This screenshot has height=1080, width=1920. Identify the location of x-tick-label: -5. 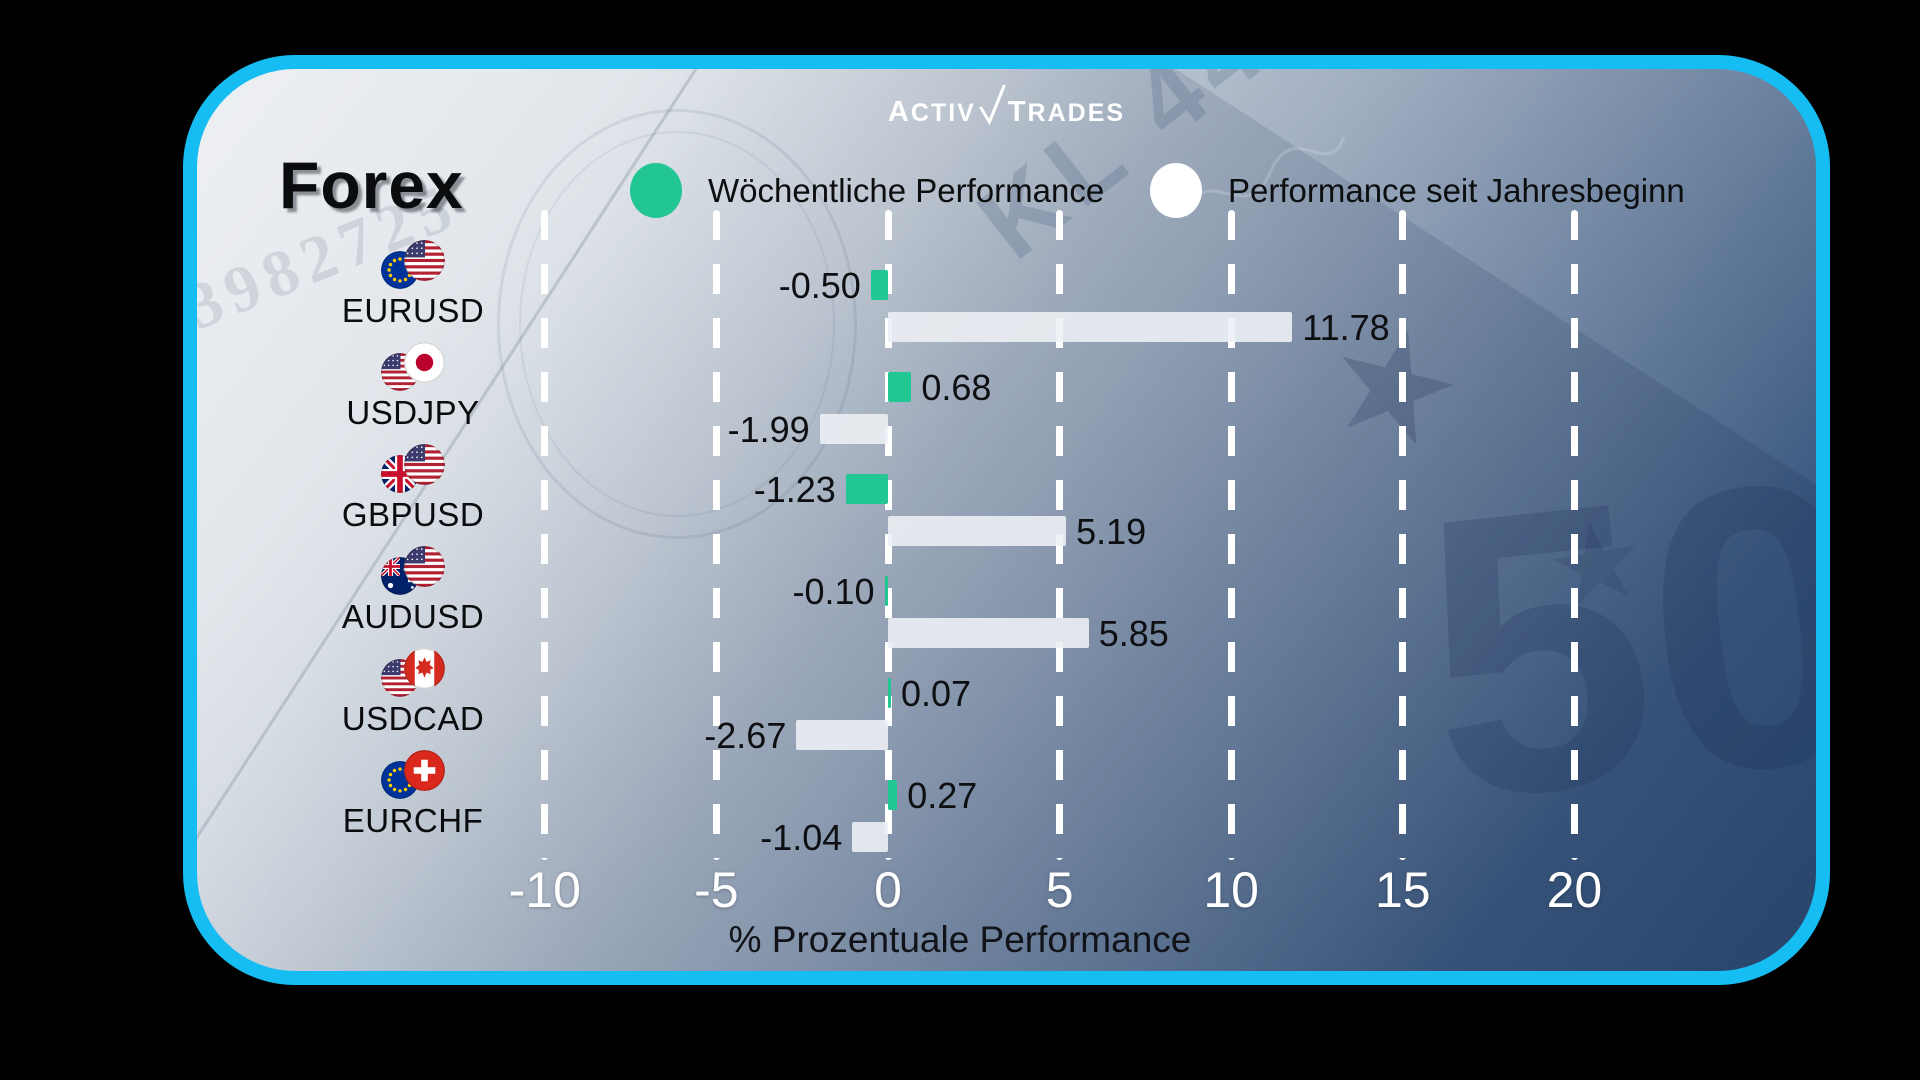
(716, 890).